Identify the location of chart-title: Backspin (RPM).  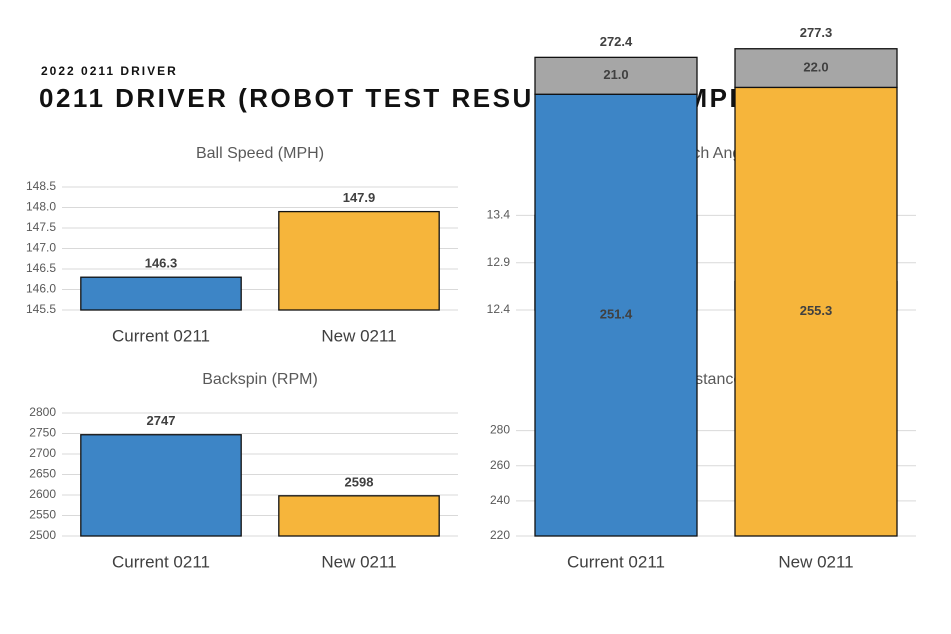
(260, 379).